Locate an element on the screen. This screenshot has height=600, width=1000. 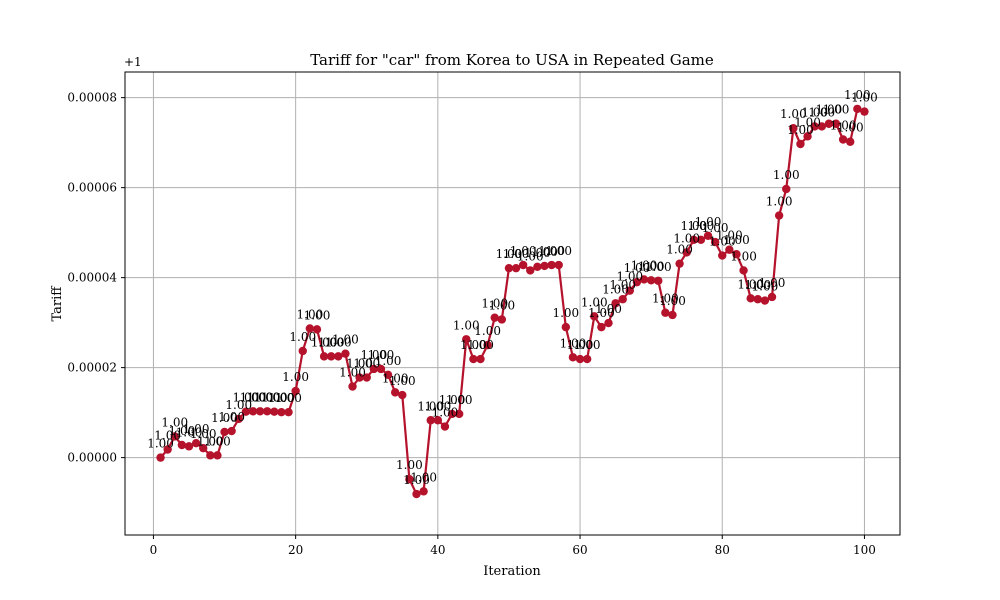
x-tick-label: 60 is located at coordinates (579, 550).